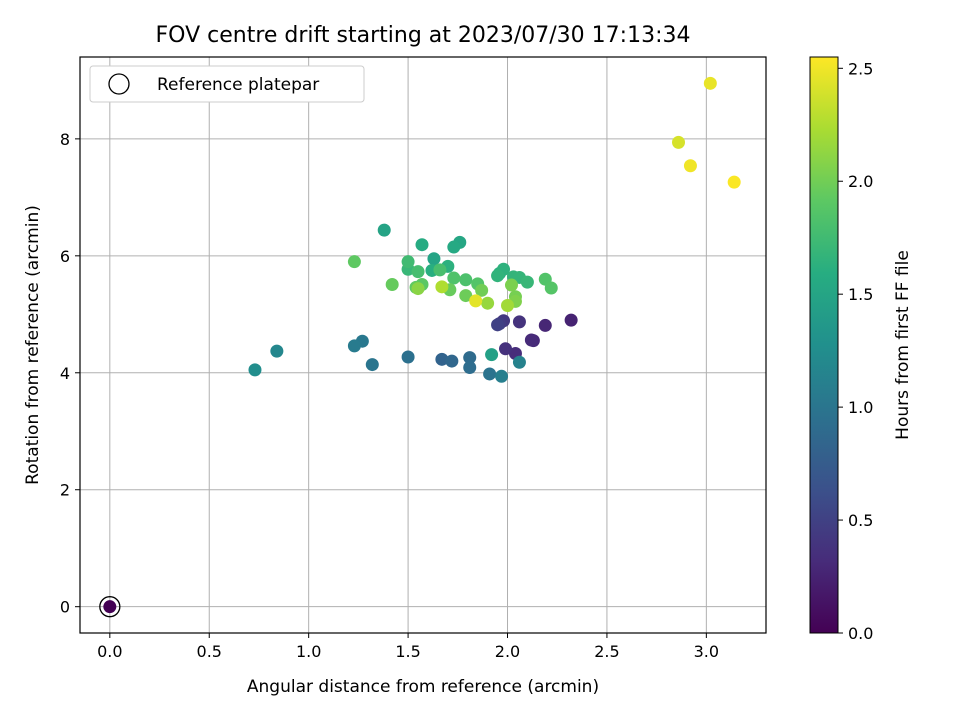 This screenshot has width=960, height=720. Describe the element at coordinates (824, 345) in the screenshot. I see `colorbar` at that location.